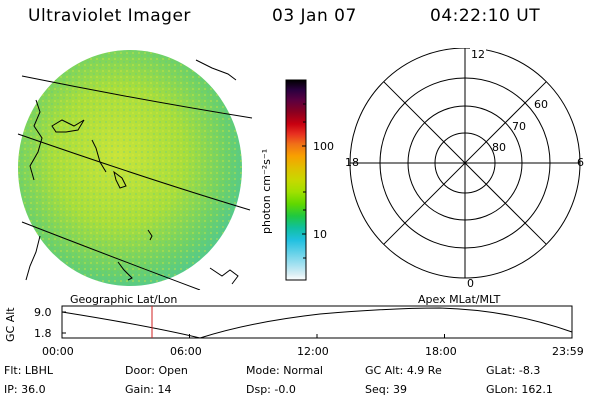 This screenshot has height=400, width=600. I want to click on status-glat: GLat: -8.3, so click(513, 370).